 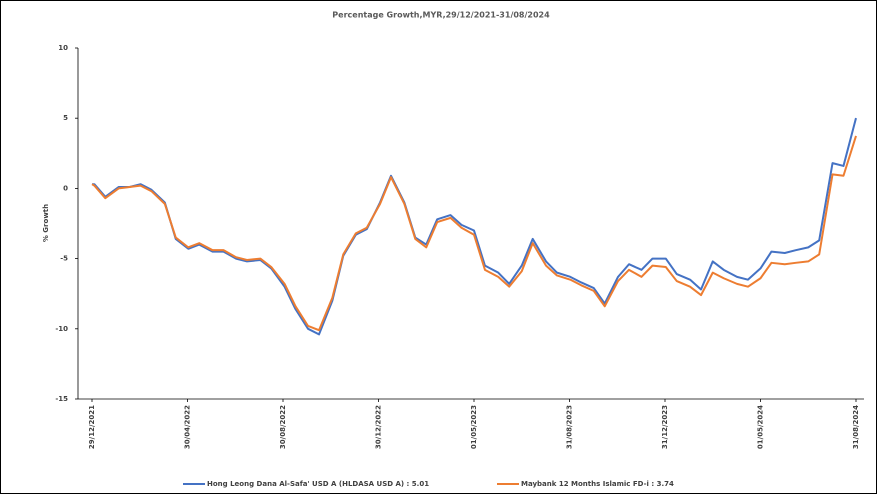 What do you see at coordinates (856, 427) in the screenshot?
I see `x-tick-label: 31/08/2024` at bounding box center [856, 427].